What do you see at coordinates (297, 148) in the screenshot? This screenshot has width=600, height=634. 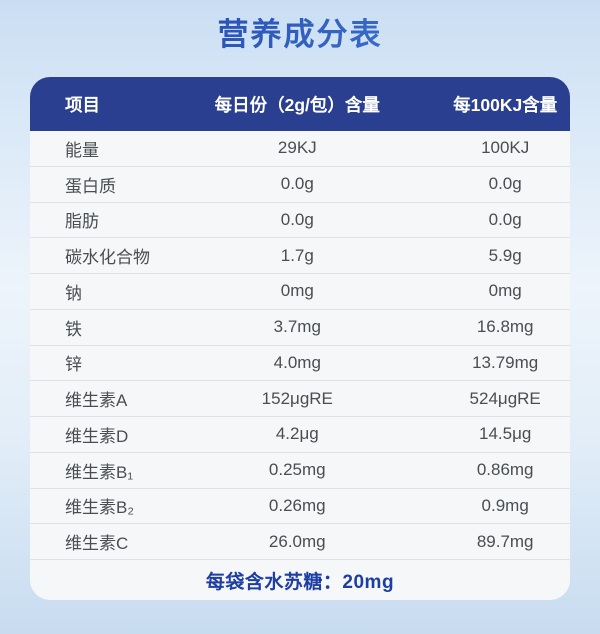 I see `per-serving-value-cell: 29KJ` at bounding box center [297, 148].